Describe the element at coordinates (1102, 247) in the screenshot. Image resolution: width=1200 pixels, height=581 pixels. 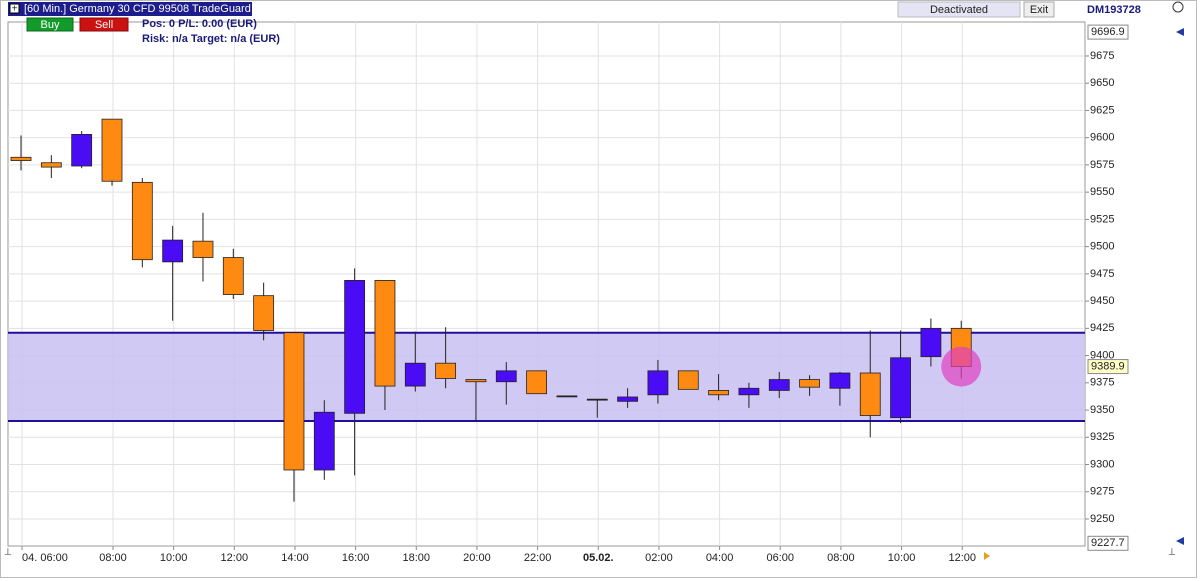
I see `y-tick-label: 9500` at that location.